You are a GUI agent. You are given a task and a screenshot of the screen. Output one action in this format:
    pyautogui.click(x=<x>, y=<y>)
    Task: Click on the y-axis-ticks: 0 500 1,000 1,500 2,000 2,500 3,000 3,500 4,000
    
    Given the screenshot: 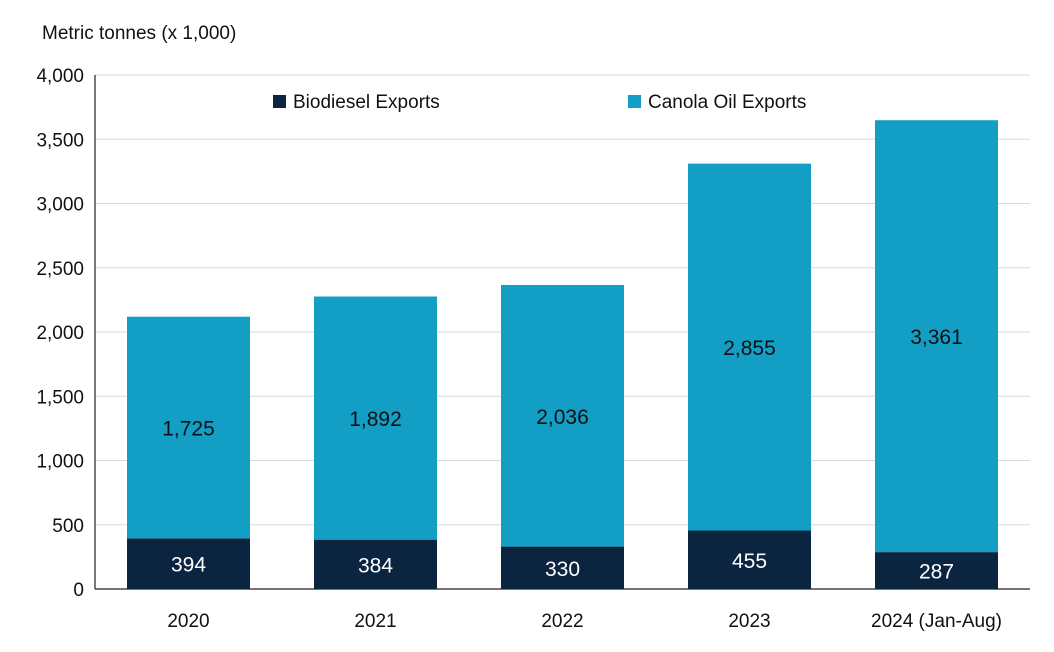 What is the action you would take?
    pyautogui.click(x=60, y=333)
    